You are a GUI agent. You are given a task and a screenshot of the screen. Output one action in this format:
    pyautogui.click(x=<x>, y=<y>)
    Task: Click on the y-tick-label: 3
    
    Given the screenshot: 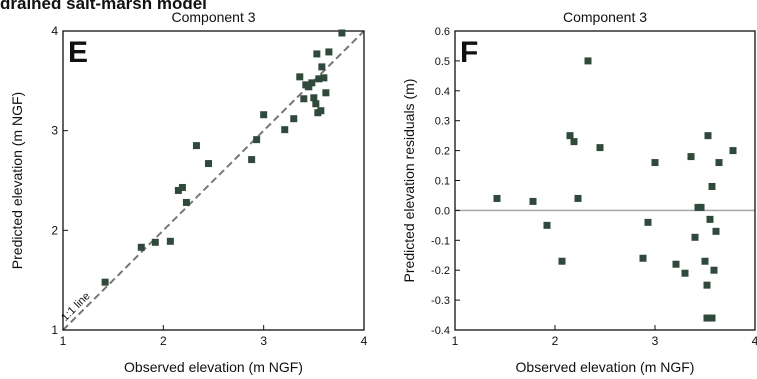 What is the action you would take?
    pyautogui.click(x=54, y=131)
    